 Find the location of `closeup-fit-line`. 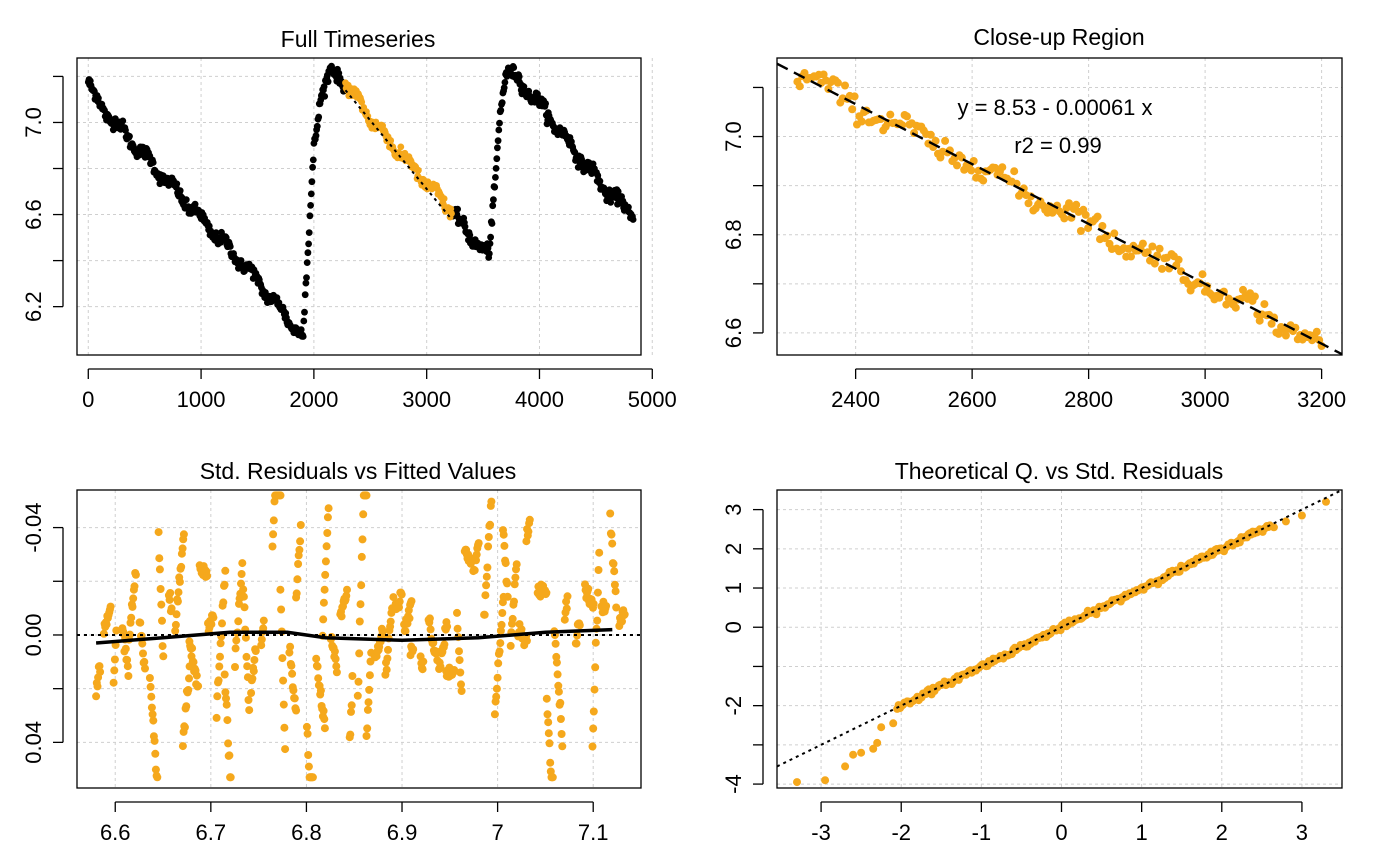

closeup-fit-line is located at coordinates (1059, 208).